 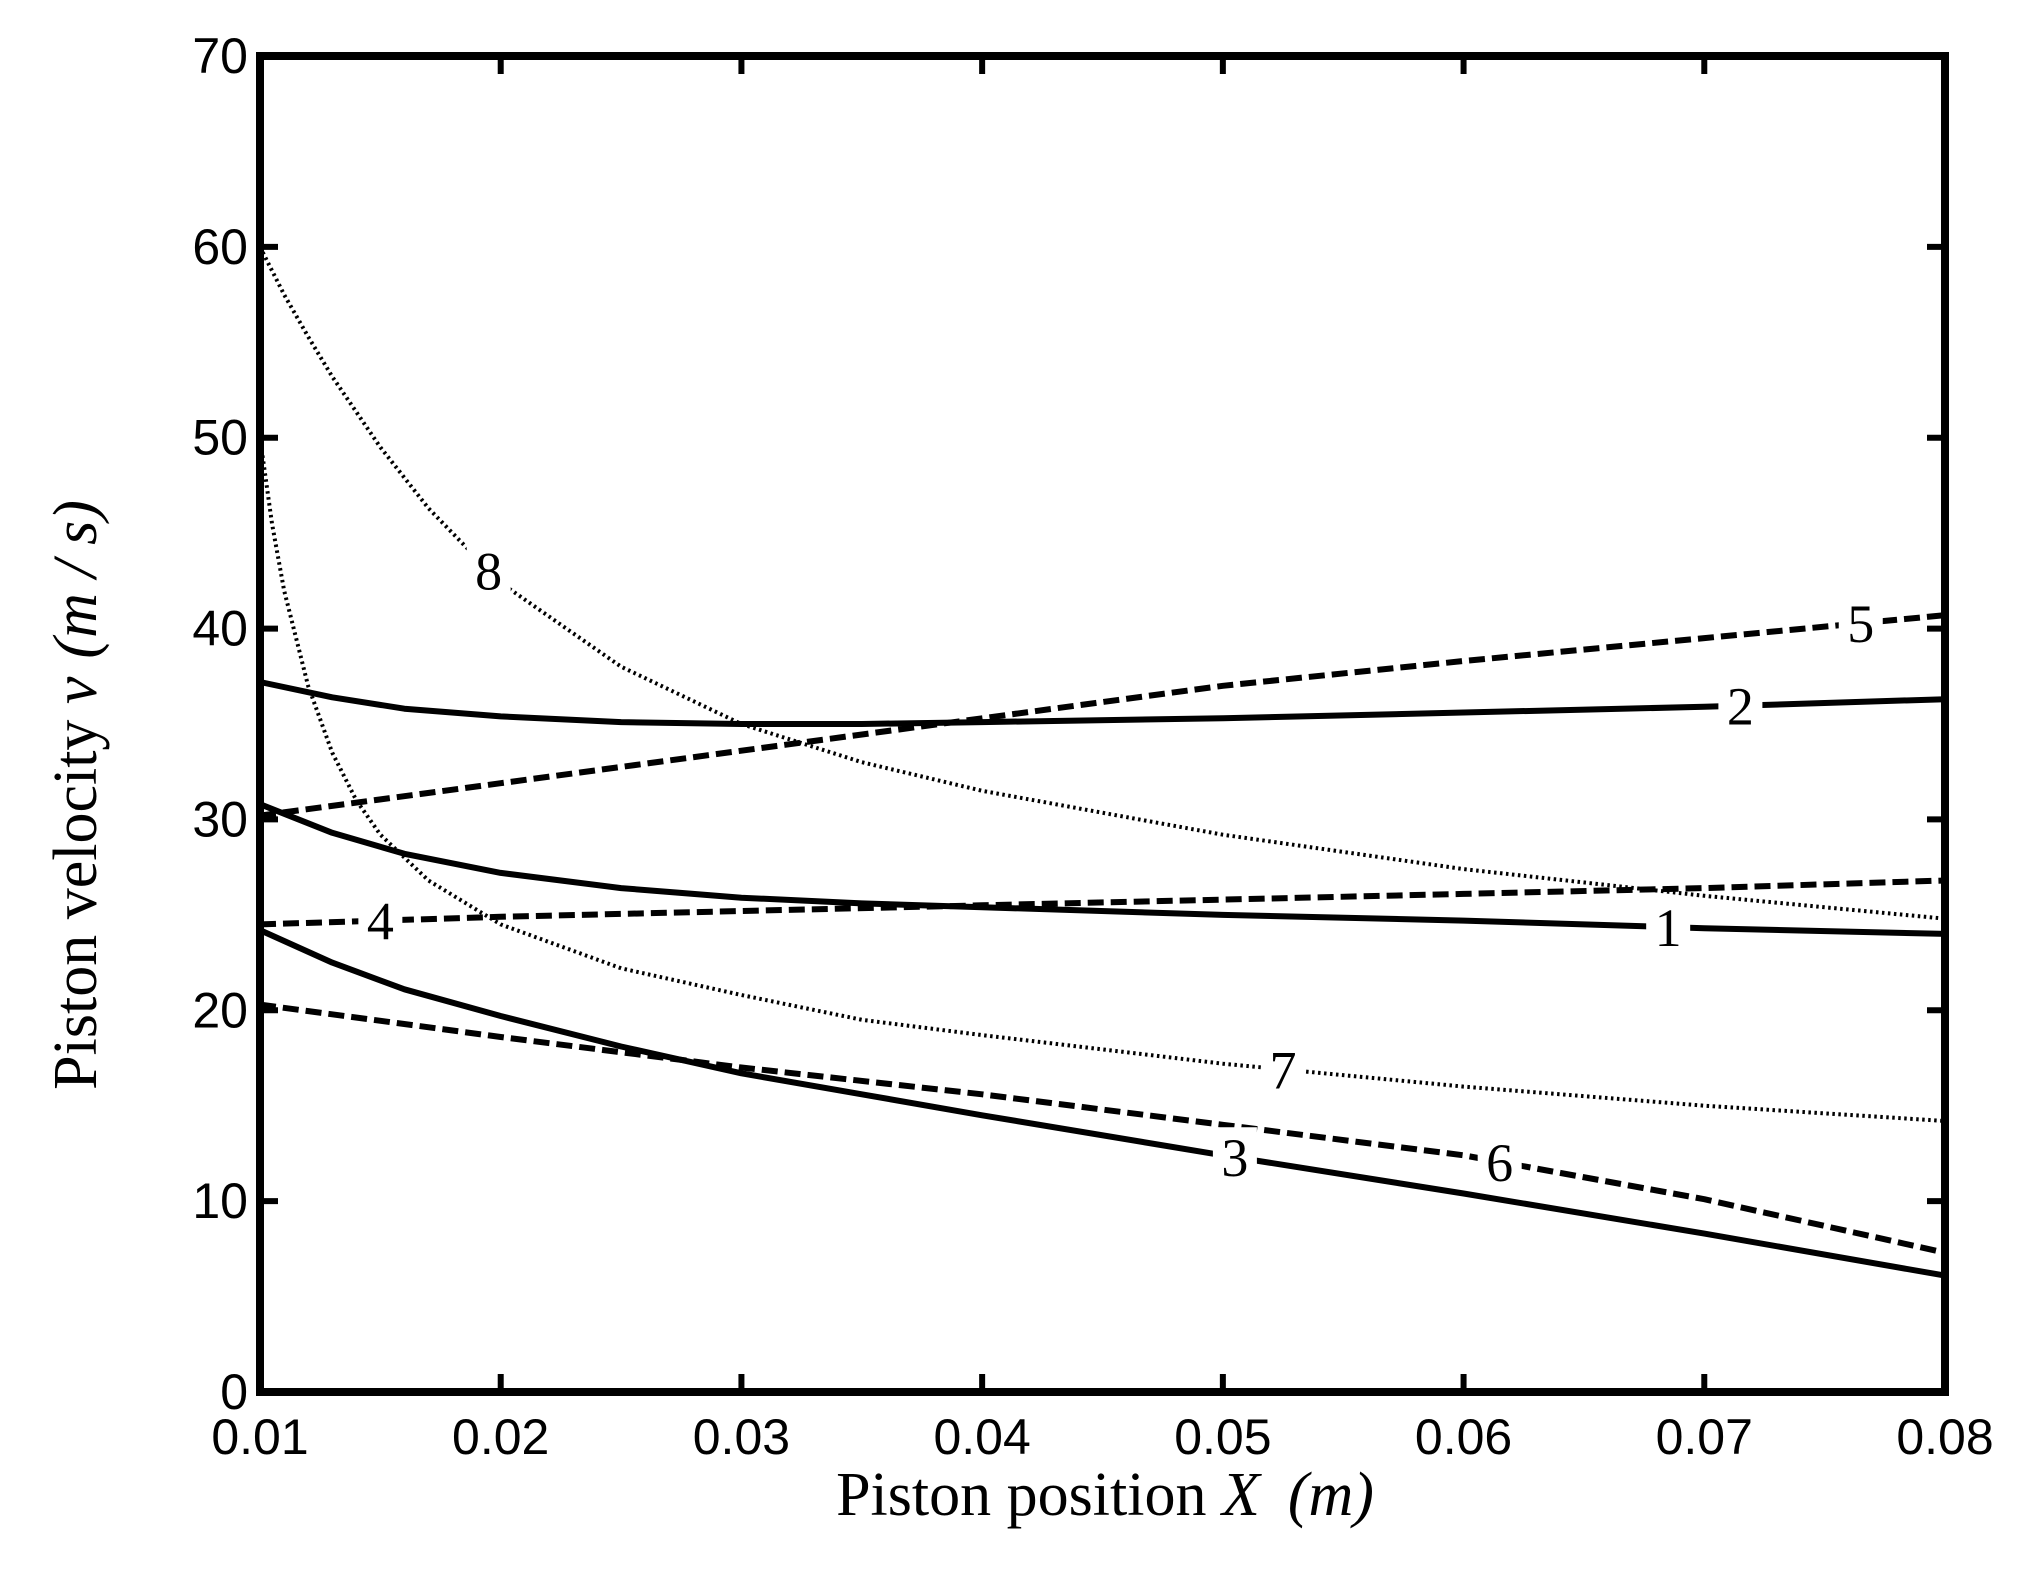 I want to click on series-3-label: 3, so click(x=1234, y=1158).